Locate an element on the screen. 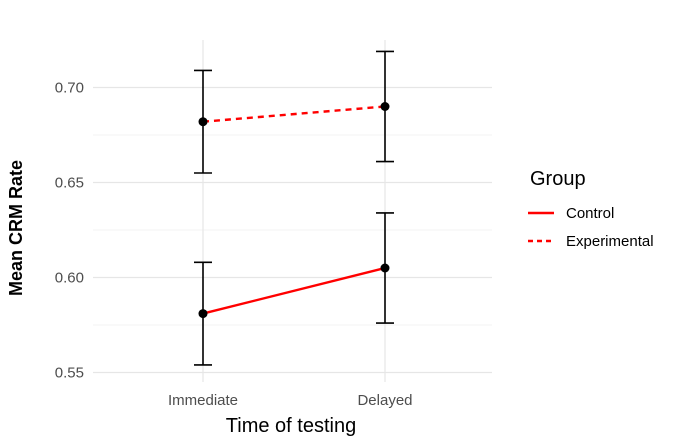 The image size is (685, 441). y-tick-label: 0.65 is located at coordinates (69, 183).